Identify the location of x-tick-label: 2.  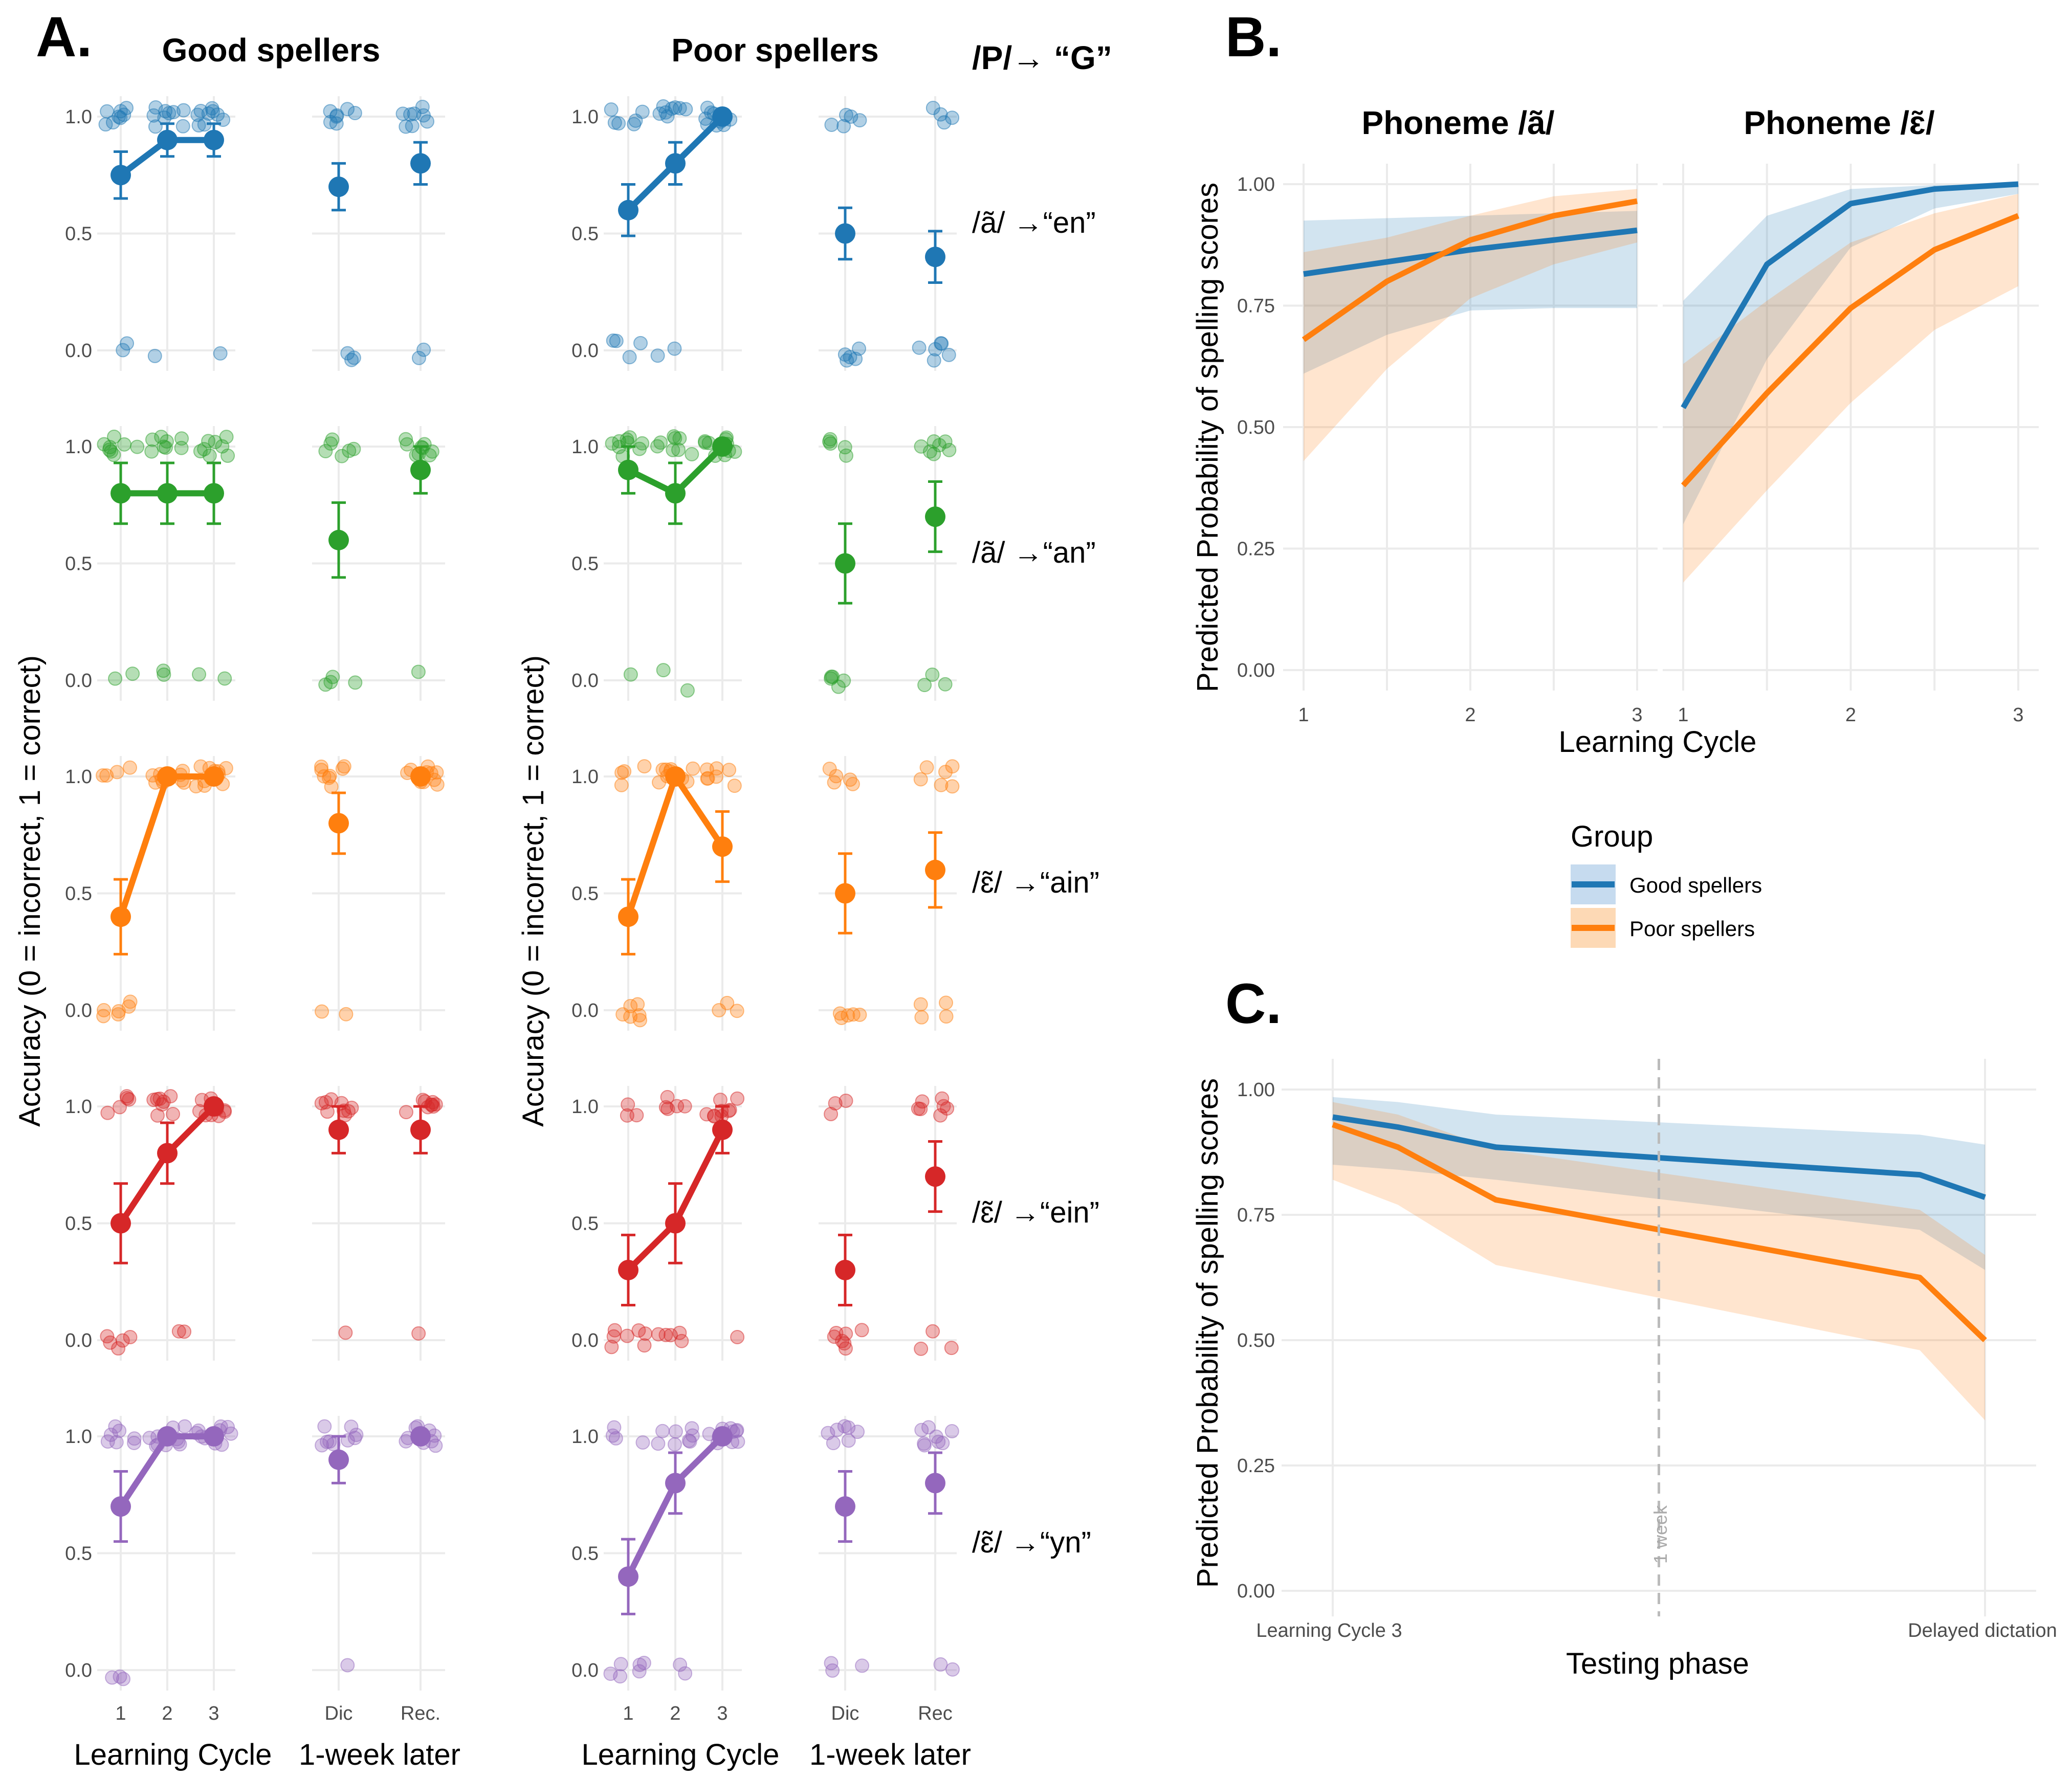
(1470, 715).